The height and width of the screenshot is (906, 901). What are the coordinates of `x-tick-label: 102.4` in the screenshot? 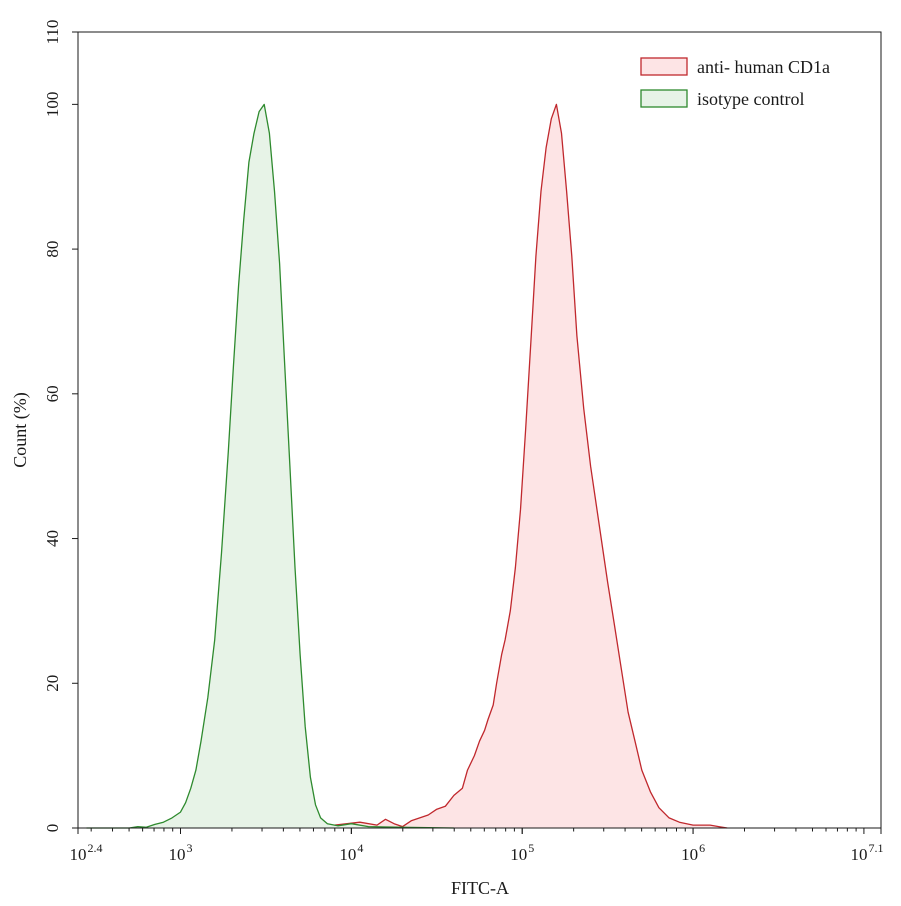 It's located at (86, 852).